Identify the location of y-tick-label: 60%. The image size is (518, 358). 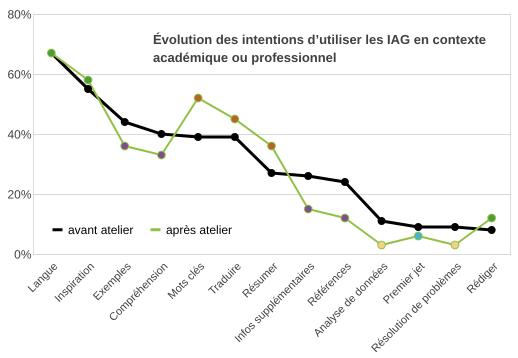
(19, 75).